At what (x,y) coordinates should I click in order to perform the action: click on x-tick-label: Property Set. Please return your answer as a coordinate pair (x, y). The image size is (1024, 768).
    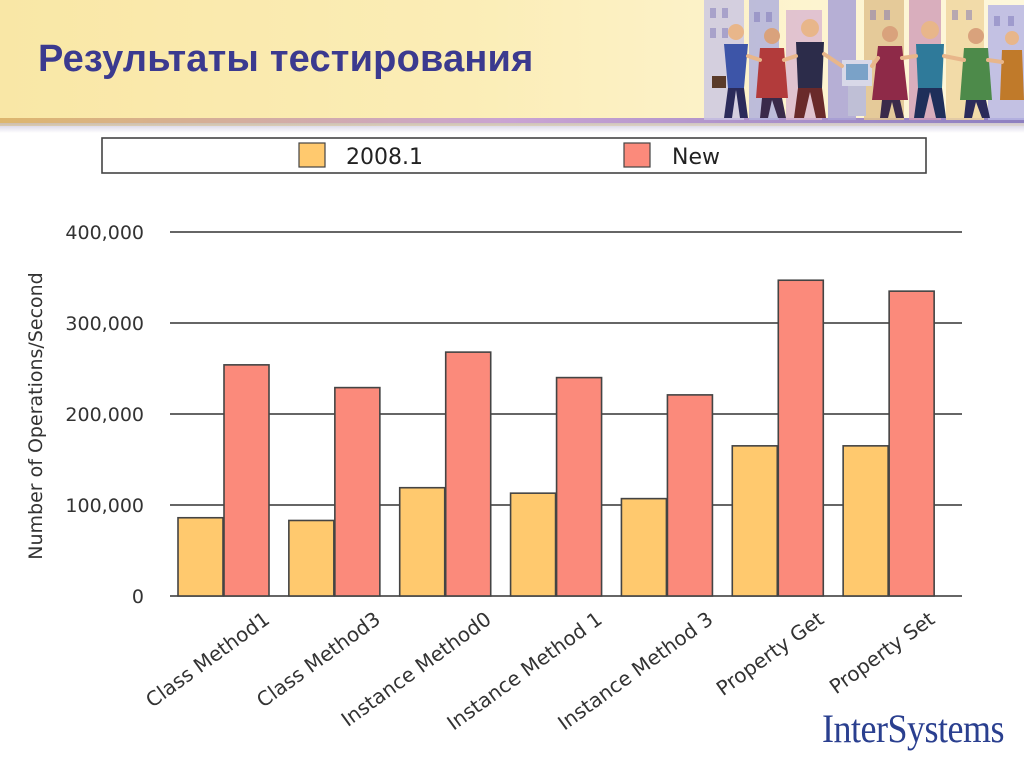
    Looking at the image, I should click on (882, 653).